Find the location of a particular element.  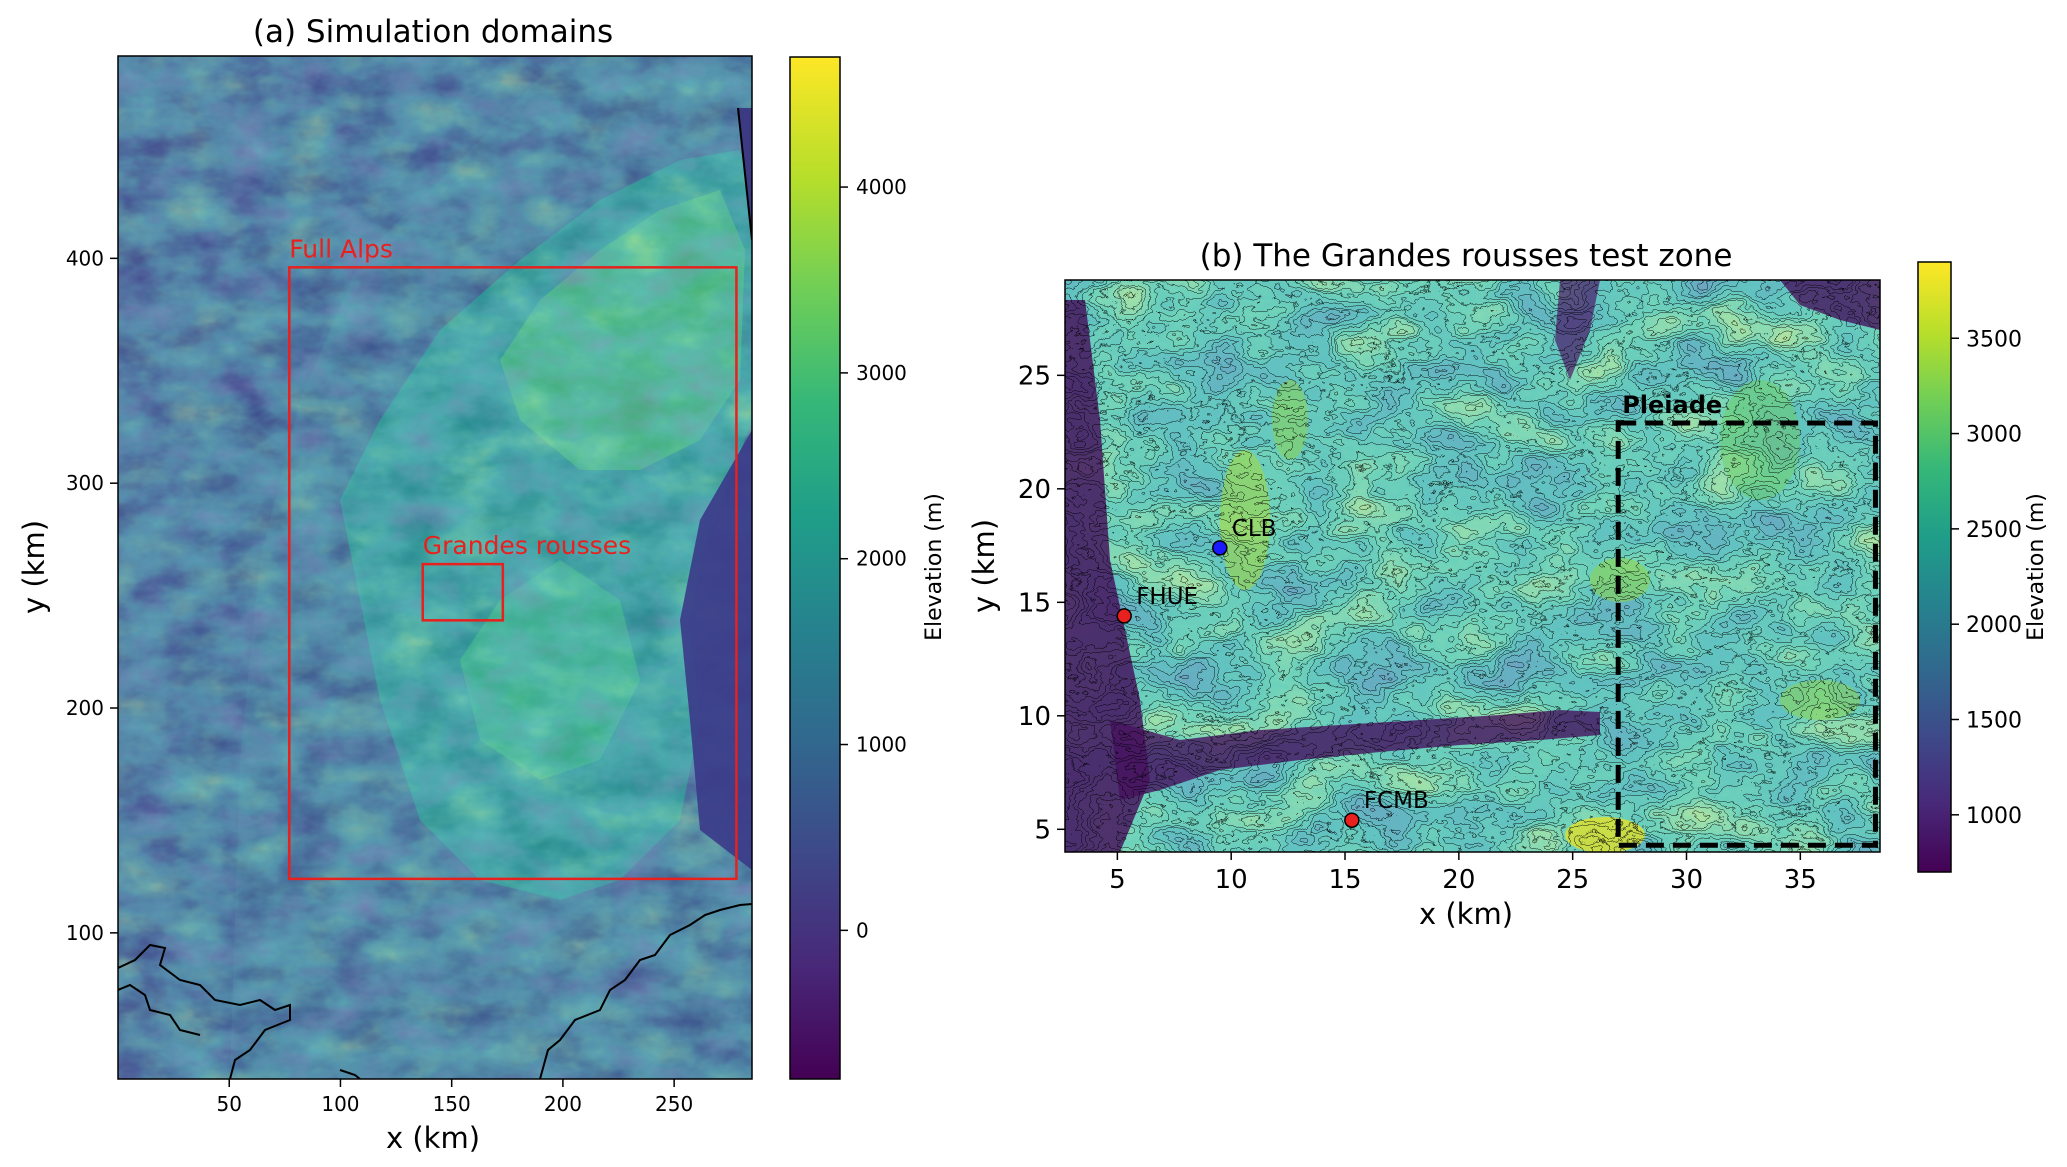

y-tick-label: 400 is located at coordinates (85, 258).